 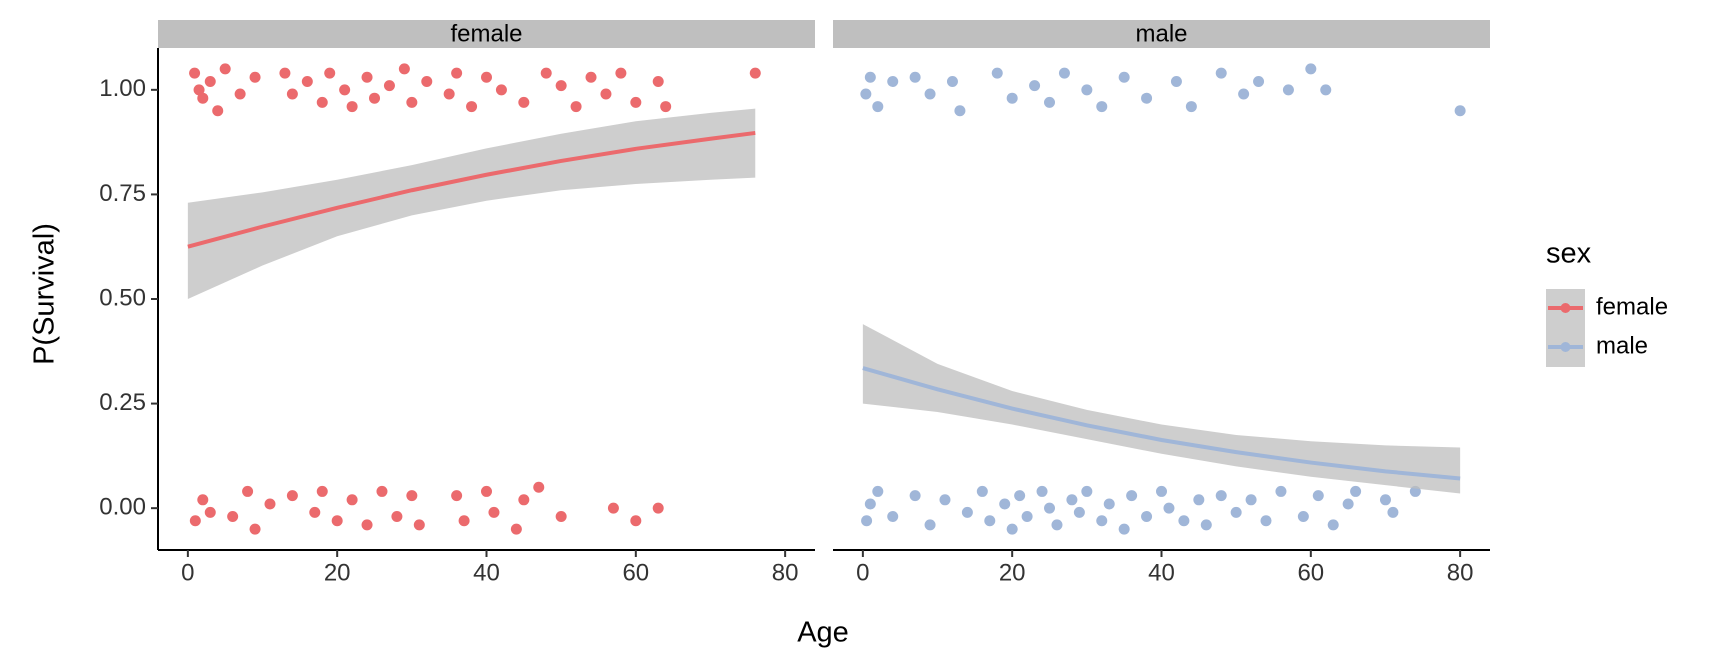 What do you see at coordinates (122, 88) in the screenshot?
I see `y-tick-label: 1.00` at bounding box center [122, 88].